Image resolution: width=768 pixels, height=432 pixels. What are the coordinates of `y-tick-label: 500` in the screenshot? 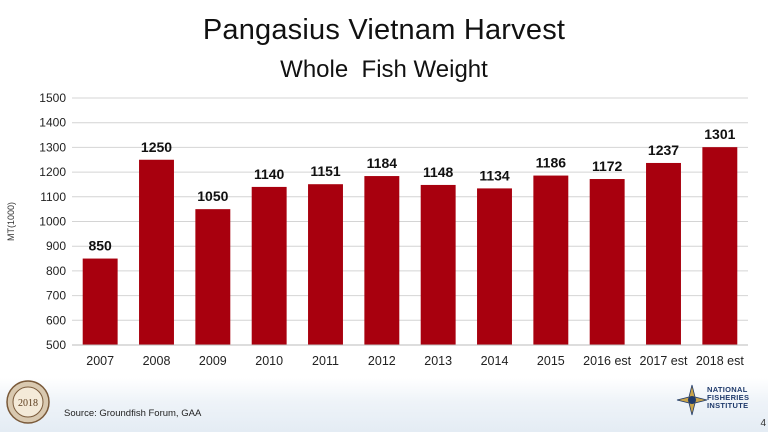 It's located at (56, 345).